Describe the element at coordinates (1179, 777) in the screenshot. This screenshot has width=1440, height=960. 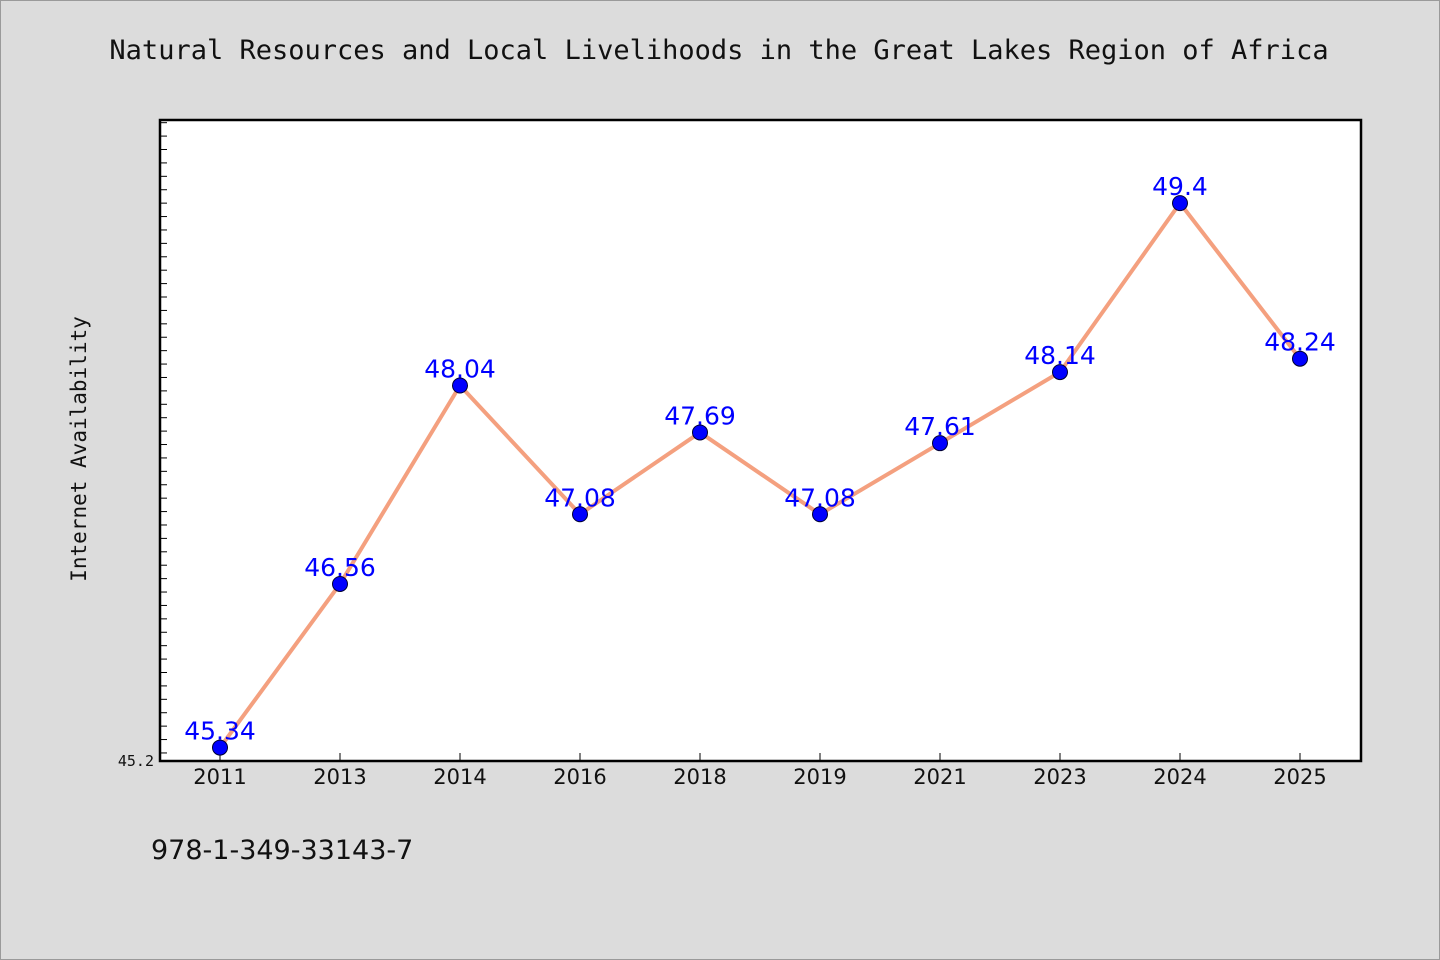
I see `x-tick-label: 2024` at that location.